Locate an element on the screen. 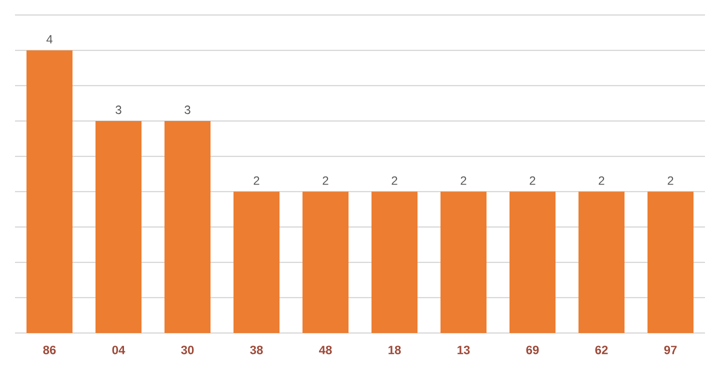 The width and height of the screenshot is (721, 372). x-tick-label: 62 is located at coordinates (601, 350).